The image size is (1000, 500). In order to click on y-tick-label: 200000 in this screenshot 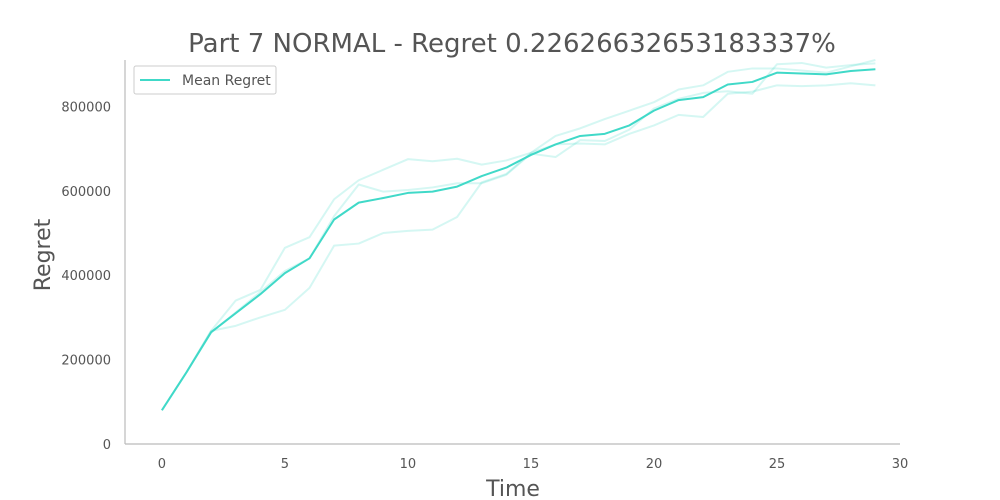, I will do `click(86, 361)`.